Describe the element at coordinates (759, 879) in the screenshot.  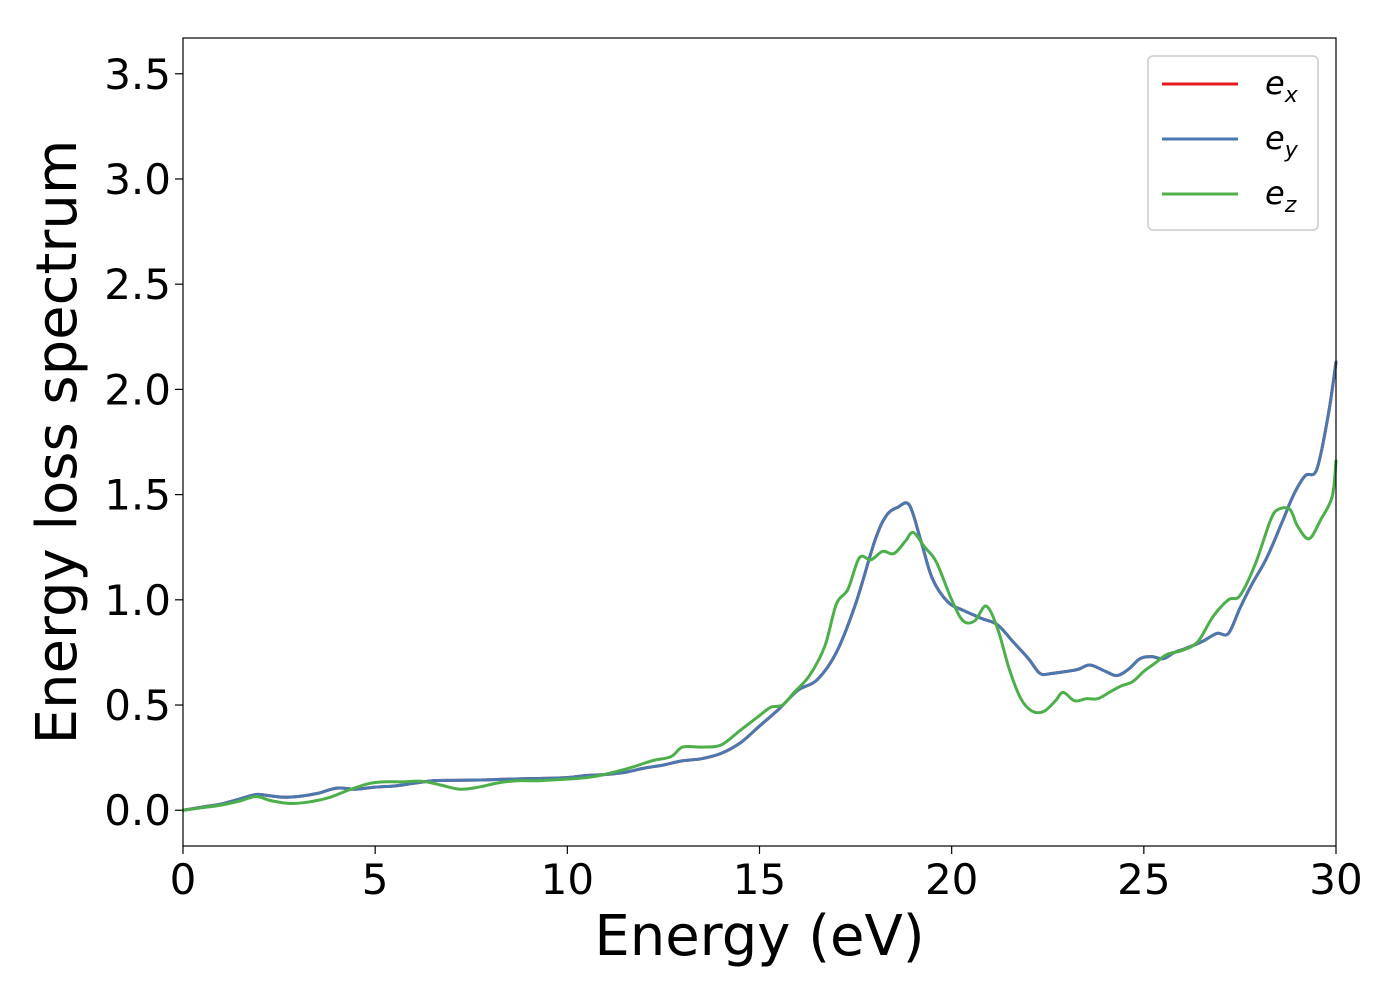
I see `x-tick-label: 15` at that location.